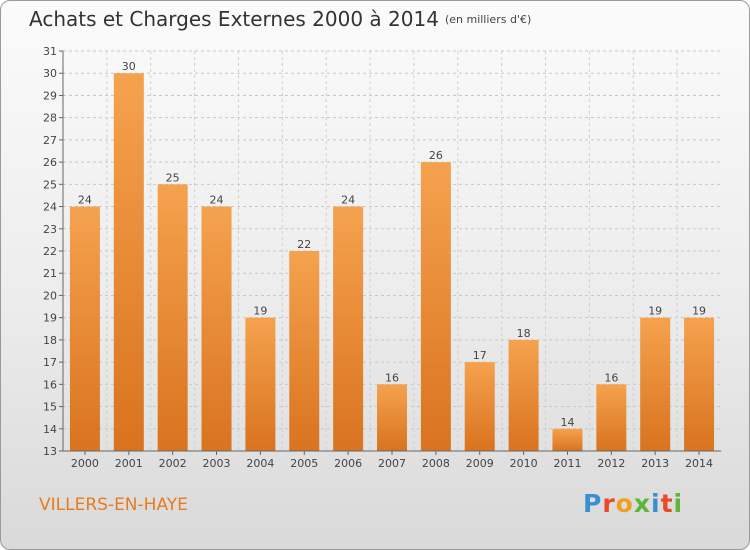  I want to click on x-tick-label-2002: 2002, so click(173, 463).